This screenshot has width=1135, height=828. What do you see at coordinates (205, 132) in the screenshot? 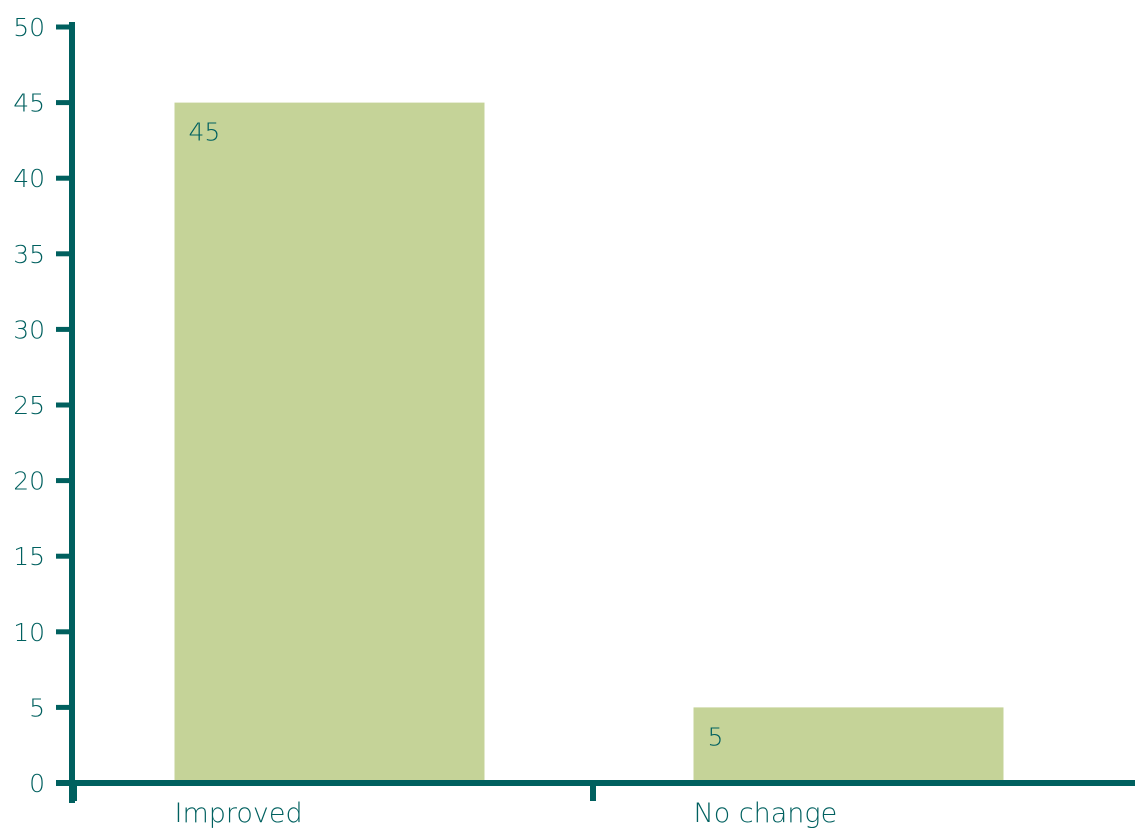
I see `data-label-improved: 45` at bounding box center [205, 132].